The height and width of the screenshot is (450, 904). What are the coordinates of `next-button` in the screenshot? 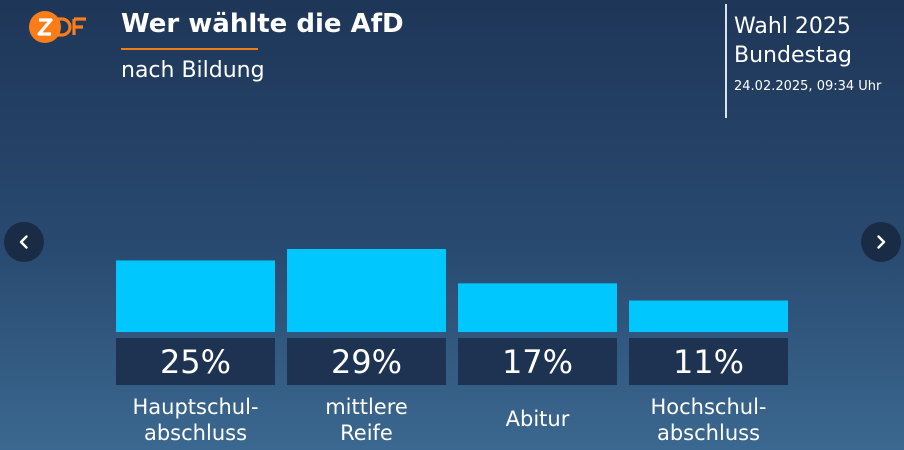 It's located at (881, 242).